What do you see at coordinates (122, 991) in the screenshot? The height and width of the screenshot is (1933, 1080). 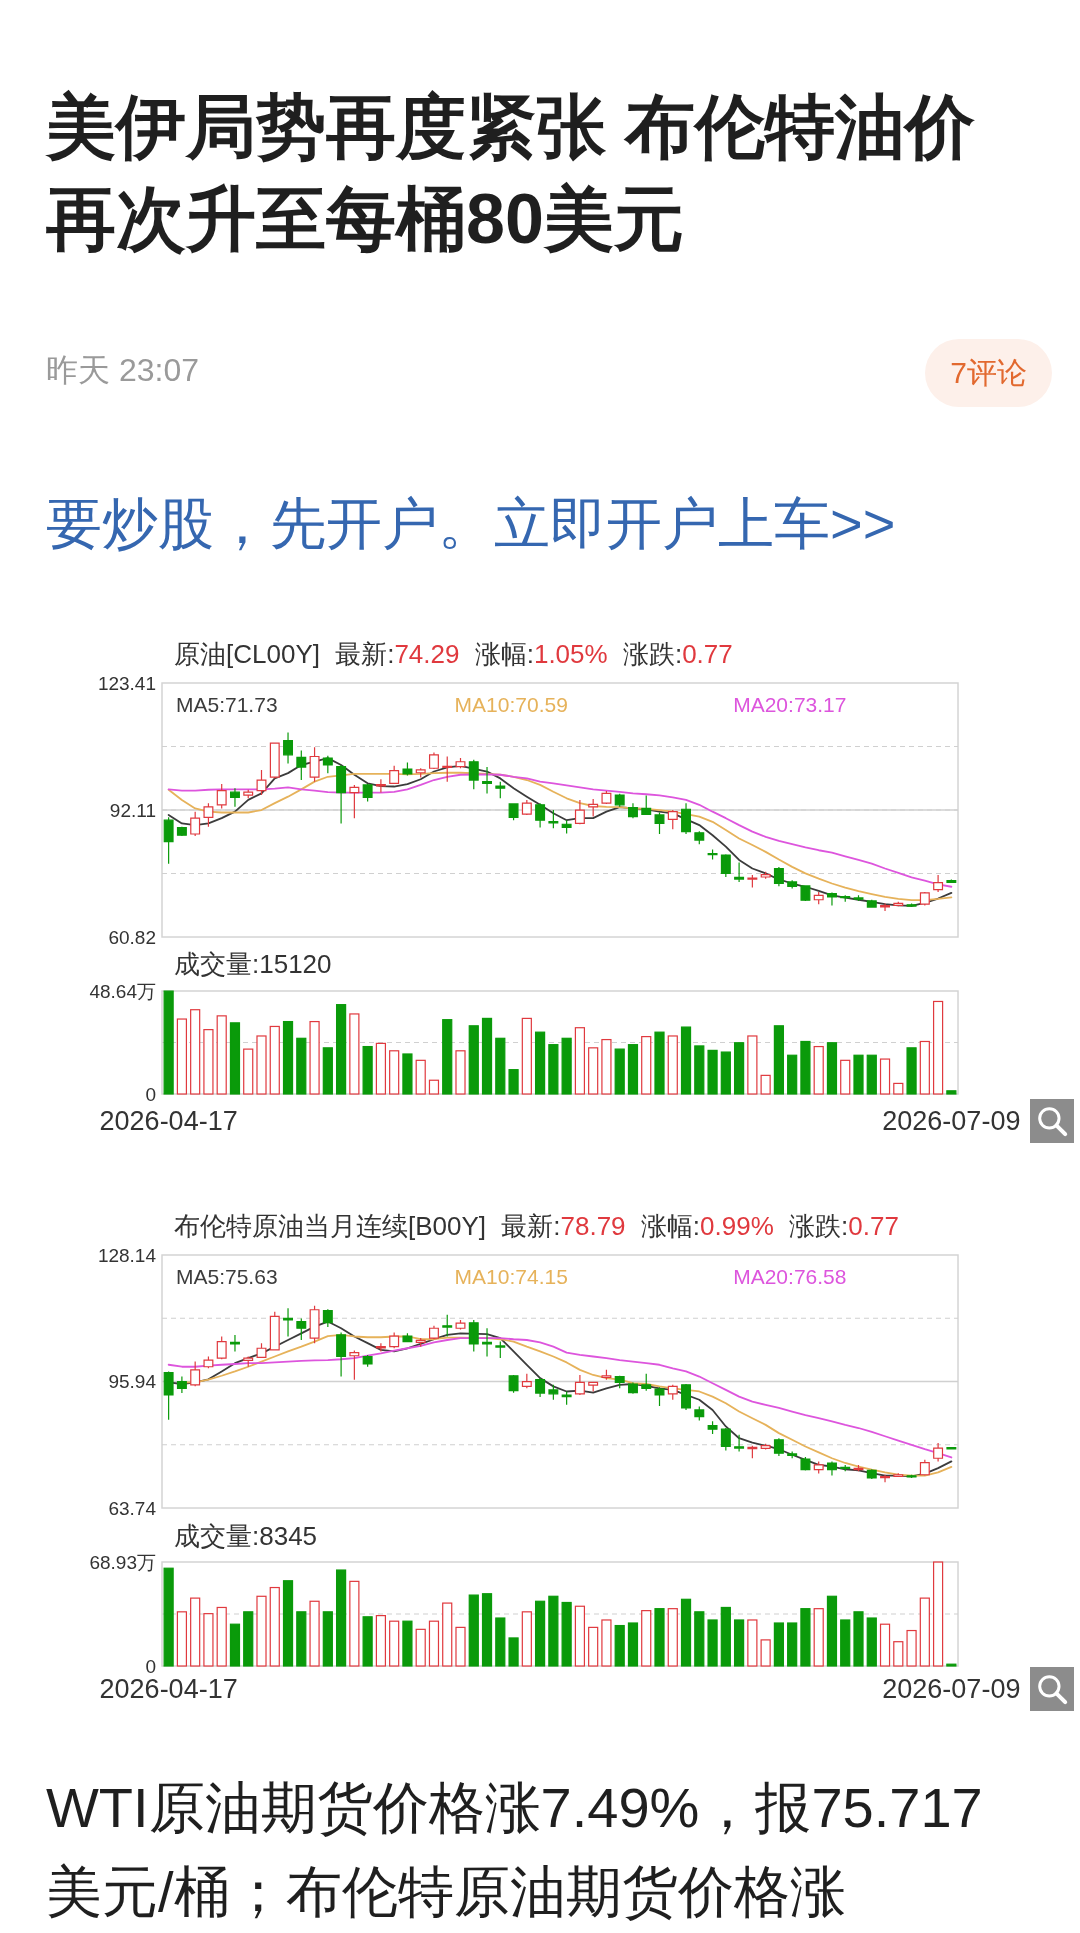 I see `y-tick-label: 48.64万` at bounding box center [122, 991].